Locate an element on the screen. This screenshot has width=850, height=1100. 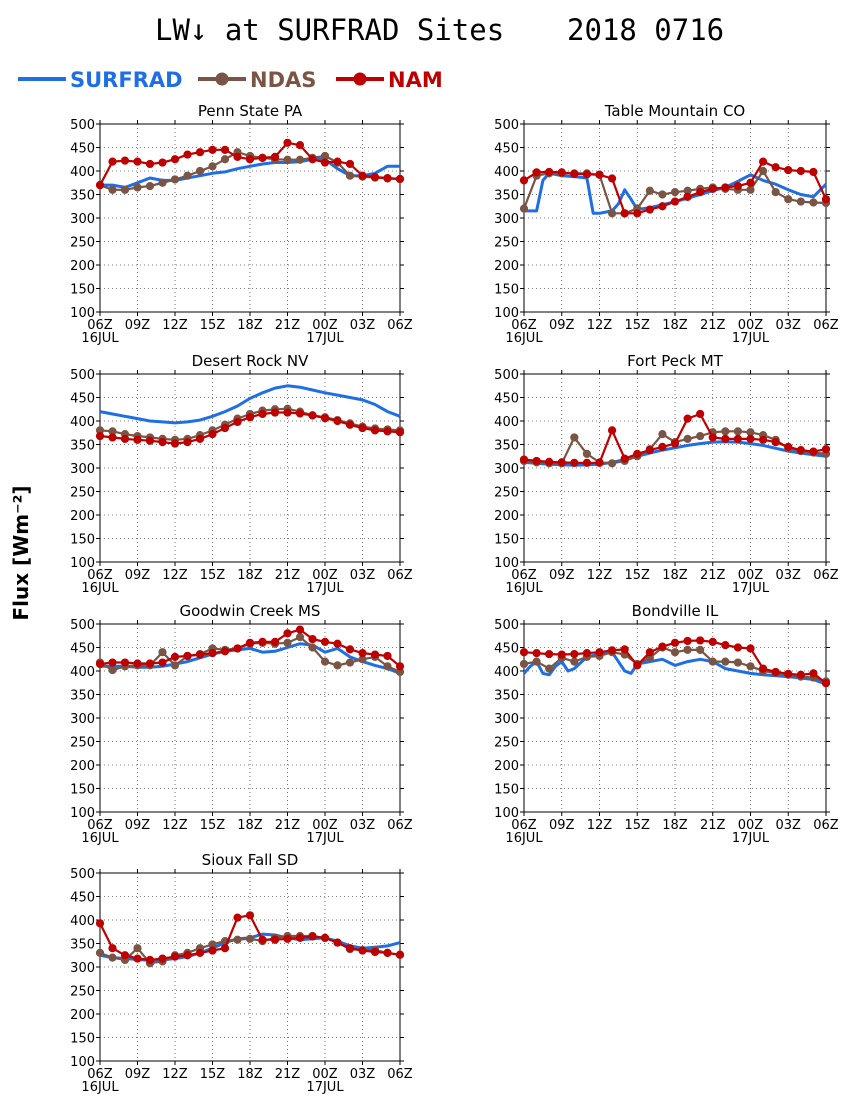
legend-label-nam: NAM is located at coordinates (415, 80).